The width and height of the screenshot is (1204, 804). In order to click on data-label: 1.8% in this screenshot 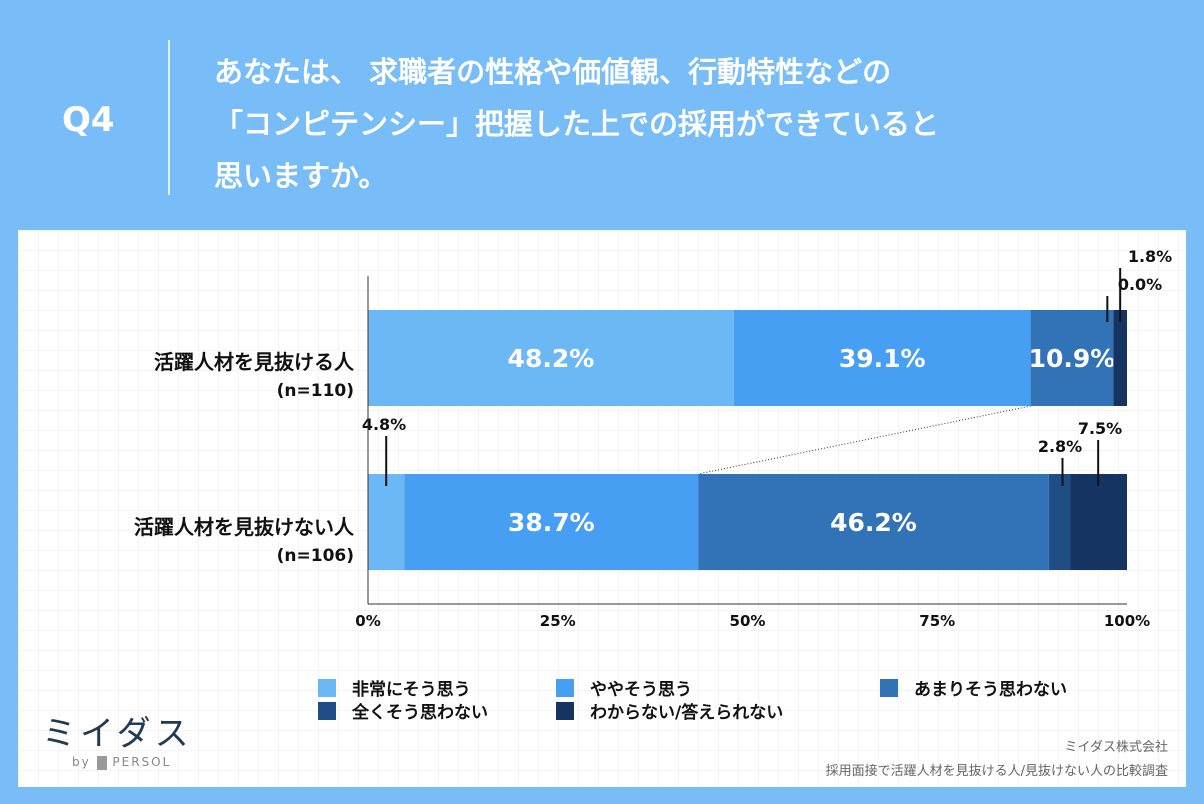, I will do `click(1150, 256)`.